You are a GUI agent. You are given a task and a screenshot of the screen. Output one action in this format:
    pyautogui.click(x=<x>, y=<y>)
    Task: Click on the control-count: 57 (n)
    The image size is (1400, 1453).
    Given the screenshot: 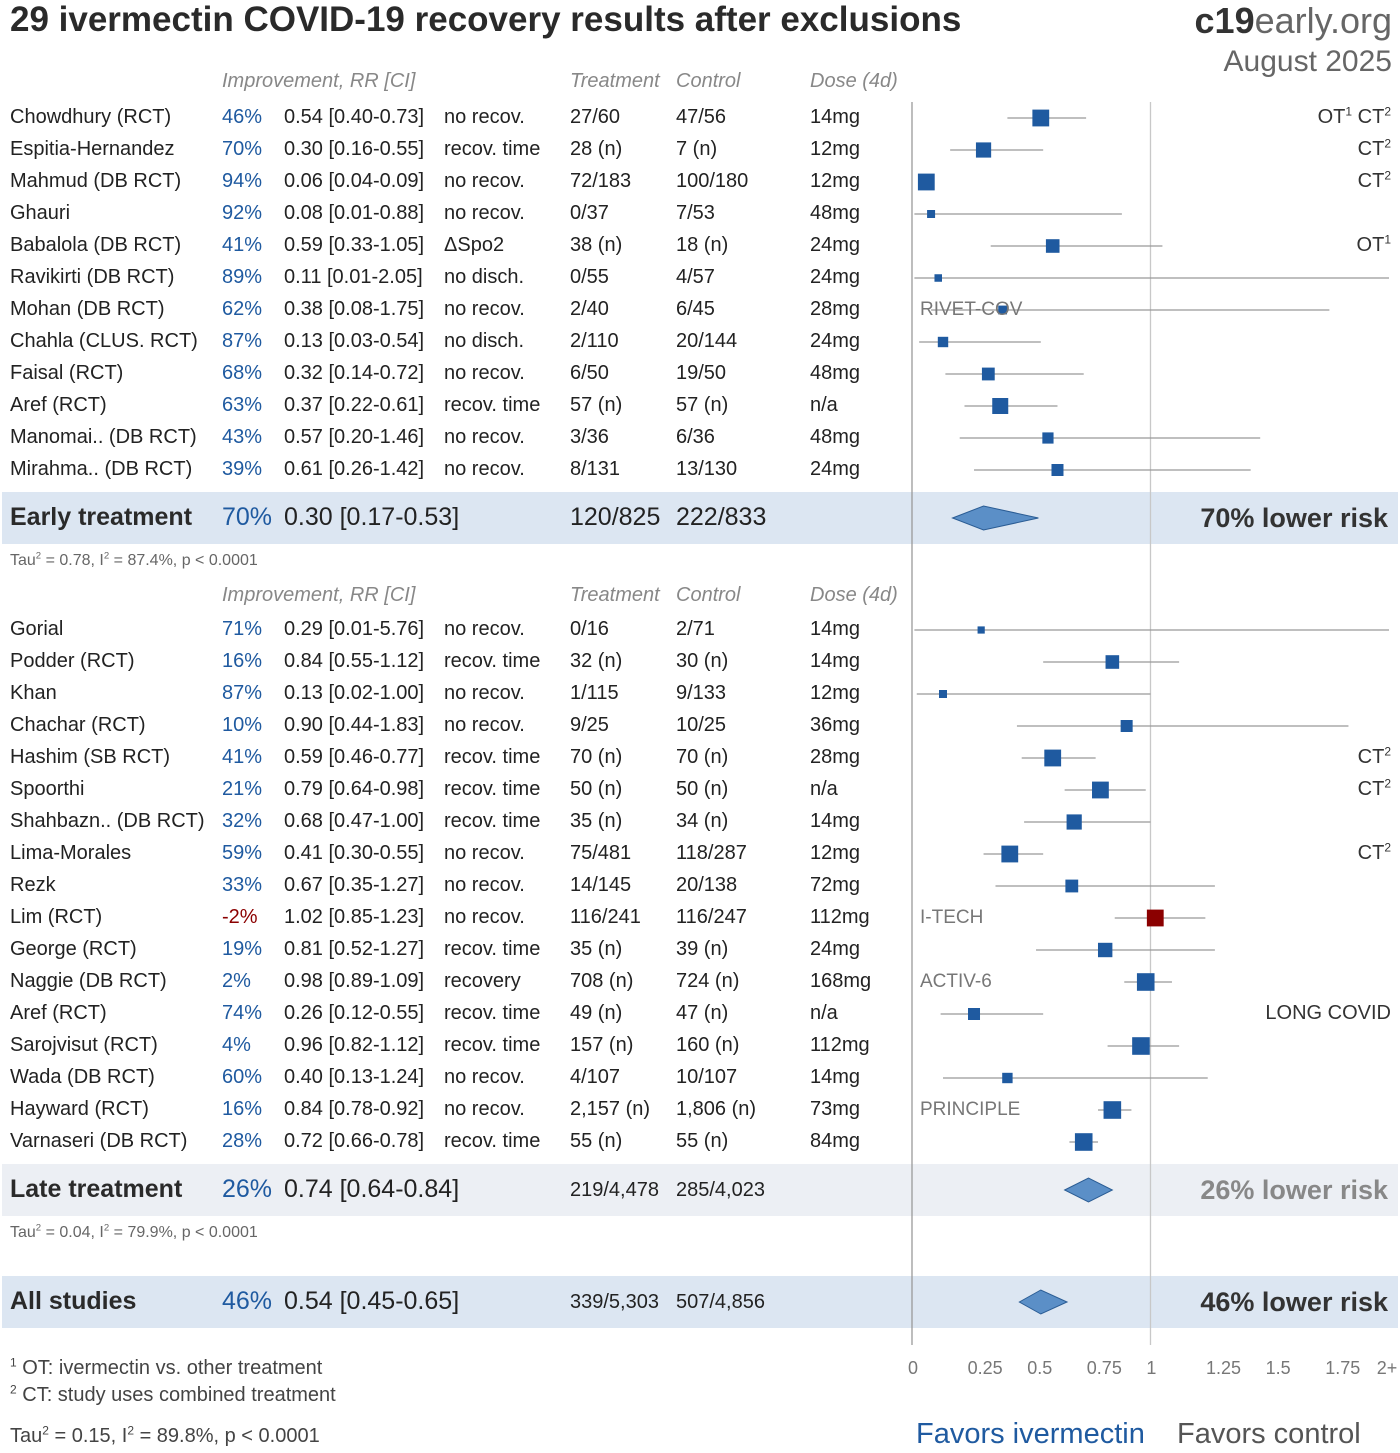 What is the action you would take?
    pyautogui.click(x=702, y=405)
    